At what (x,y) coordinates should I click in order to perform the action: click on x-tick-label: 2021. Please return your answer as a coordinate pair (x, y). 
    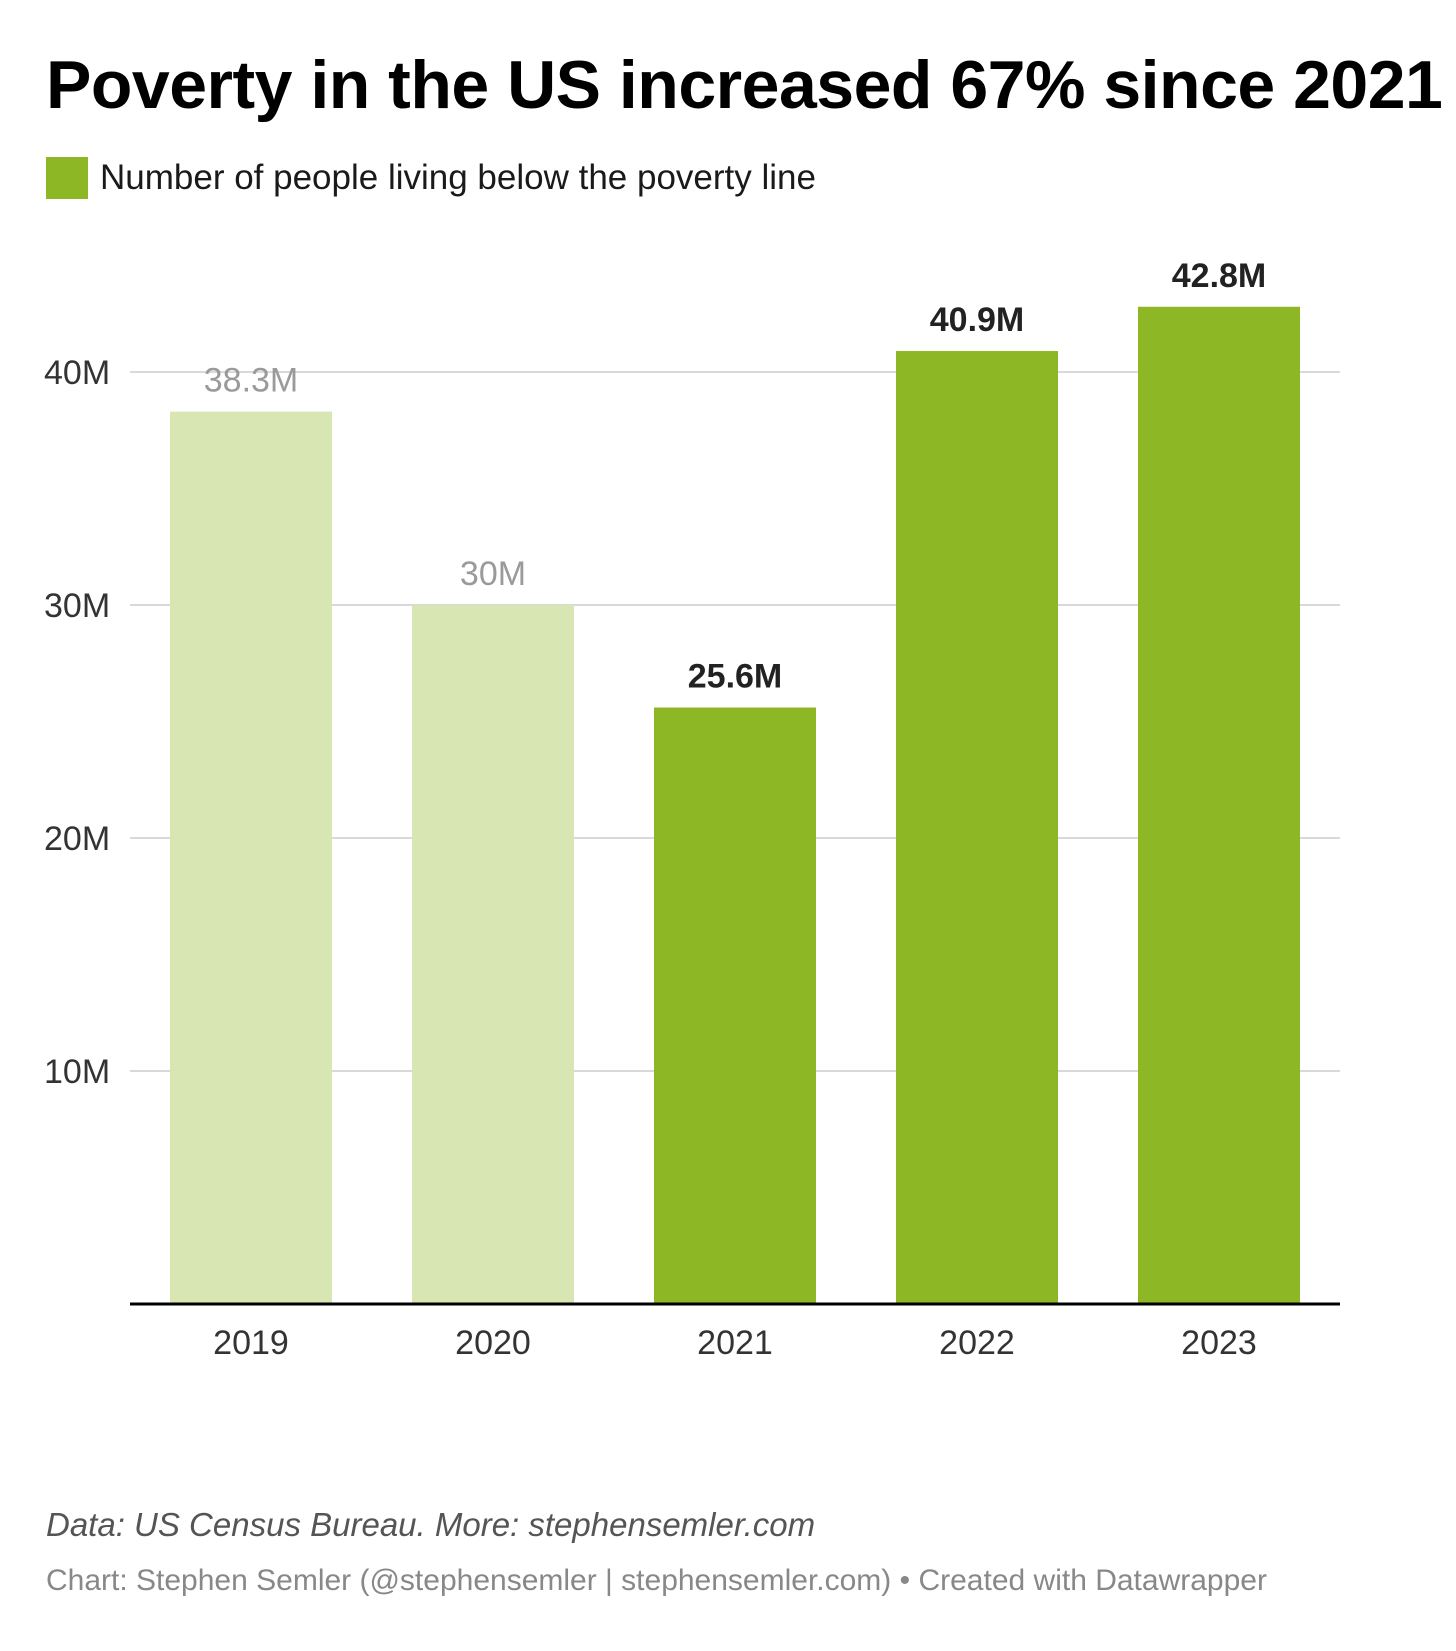
    Looking at the image, I should click on (735, 1343).